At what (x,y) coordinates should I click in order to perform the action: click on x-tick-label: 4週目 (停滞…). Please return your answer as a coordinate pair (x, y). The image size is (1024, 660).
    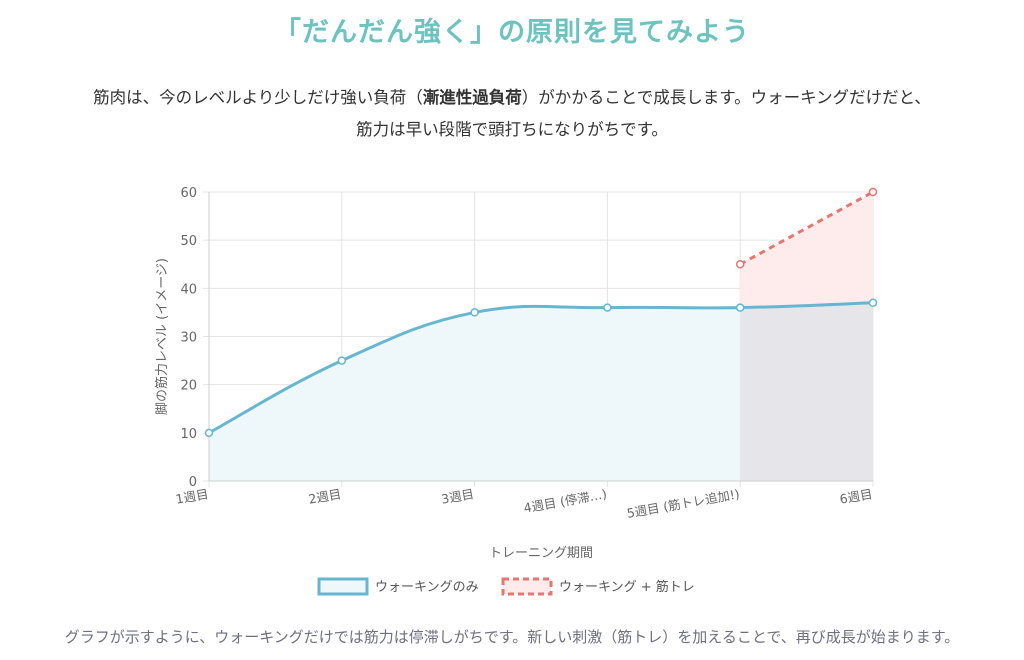
    Looking at the image, I should click on (565, 500).